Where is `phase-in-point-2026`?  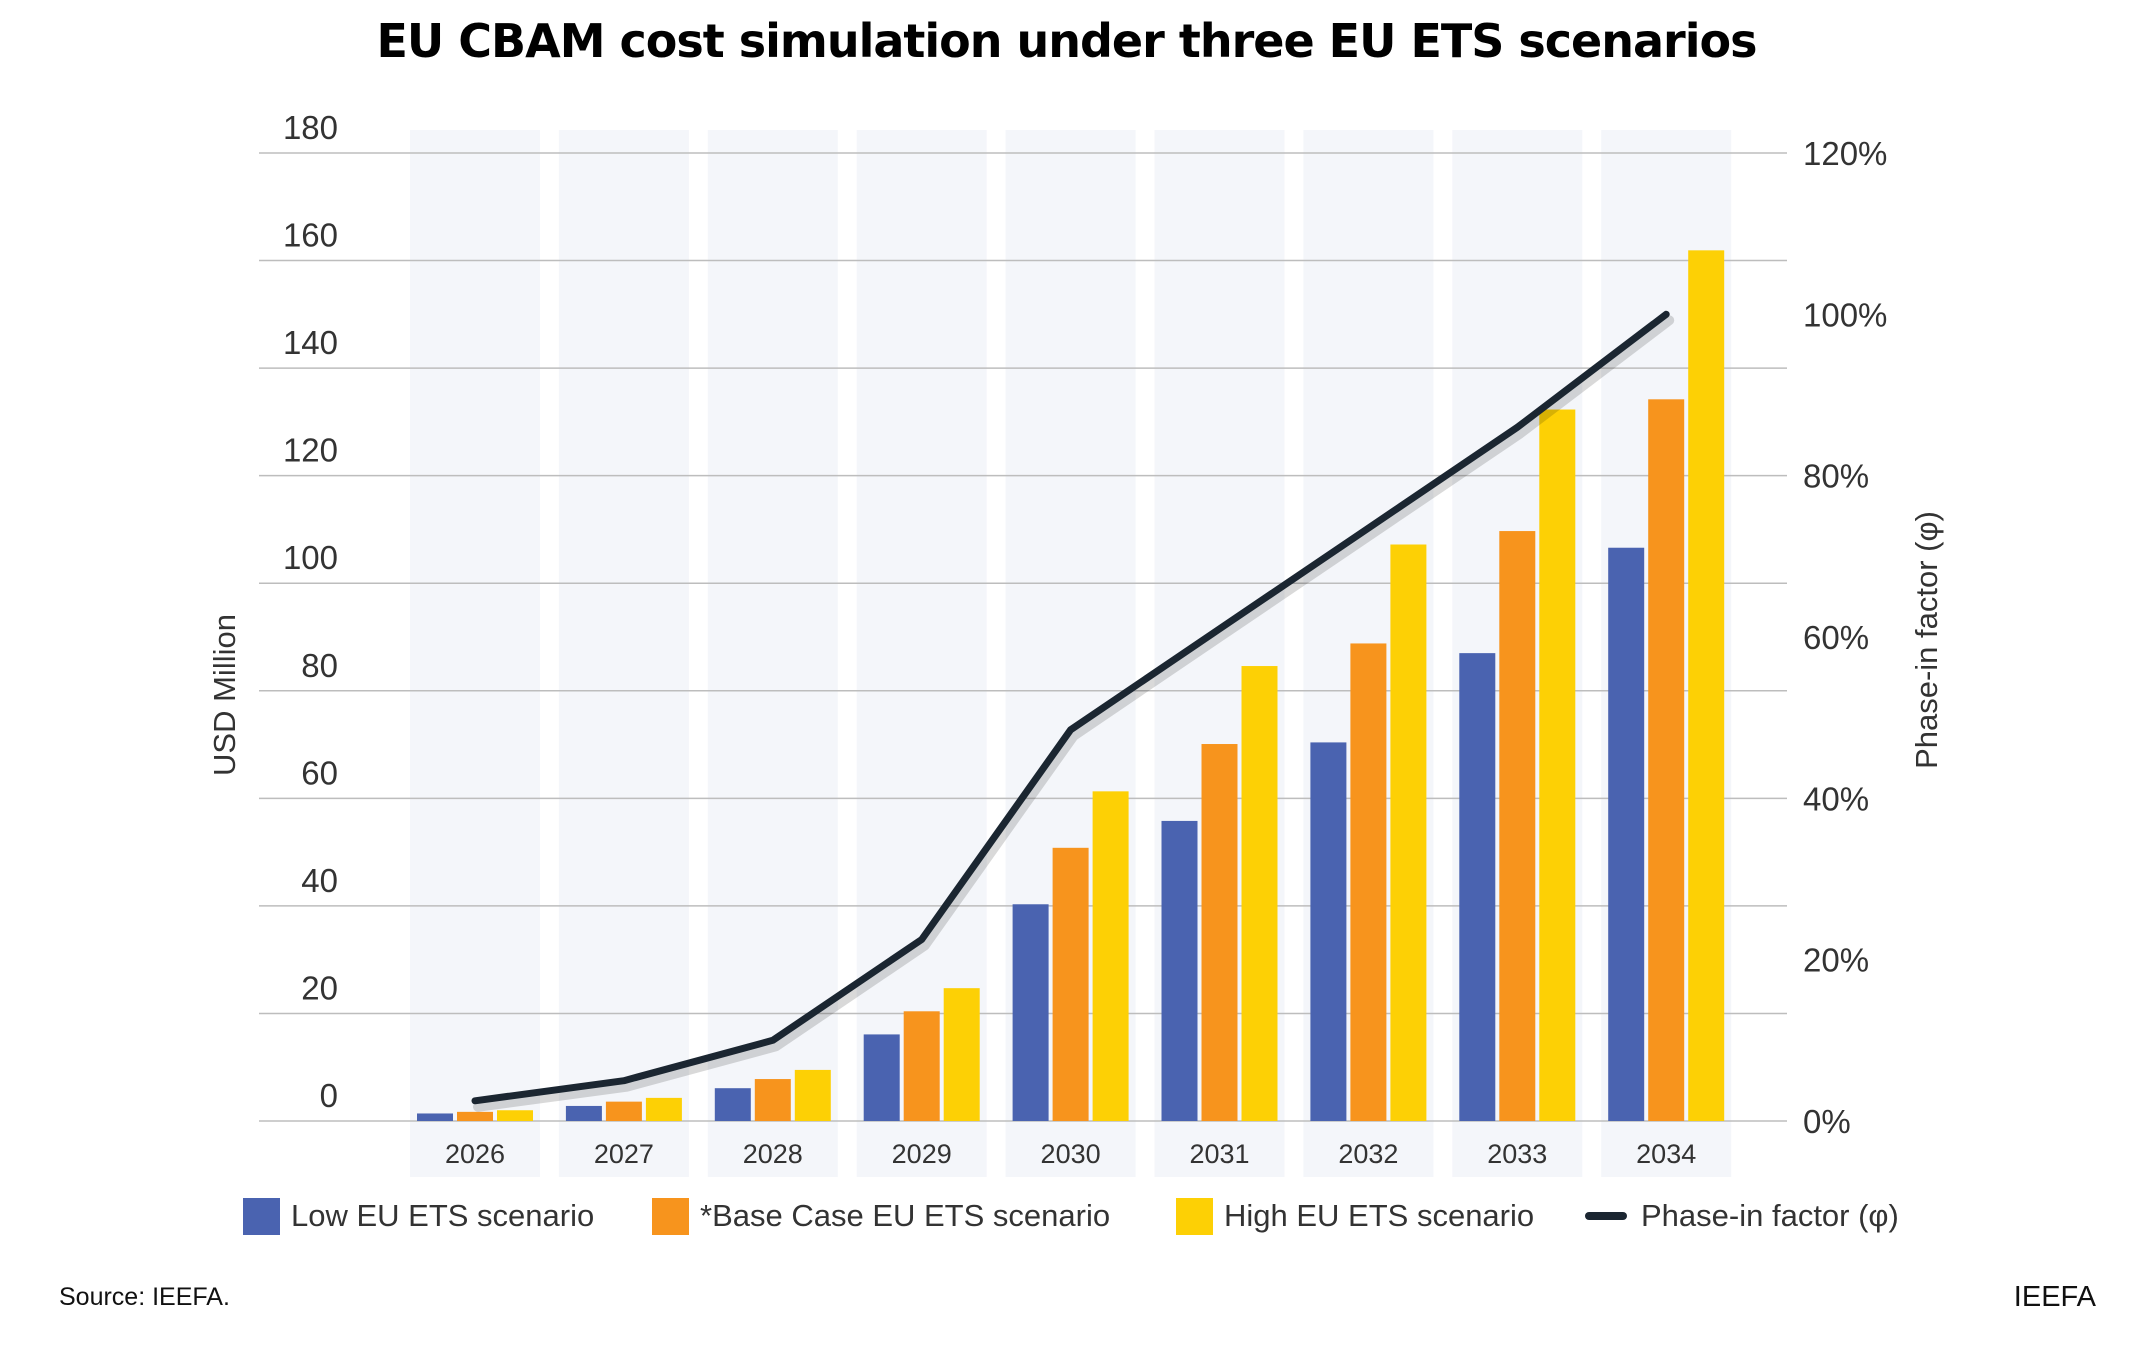
phase-in-point-2026 is located at coordinates (475, 1100).